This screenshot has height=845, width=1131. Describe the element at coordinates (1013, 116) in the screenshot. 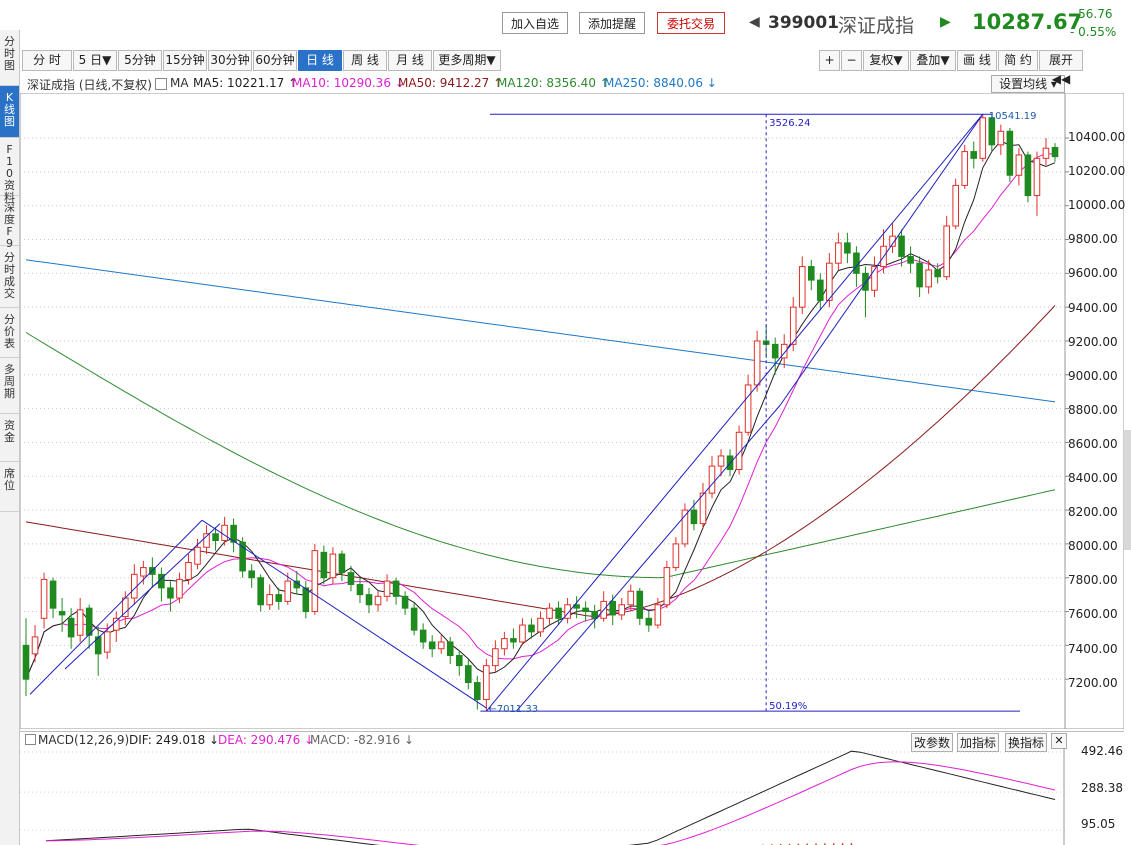

I see `high-annotation: 10541.19` at that location.